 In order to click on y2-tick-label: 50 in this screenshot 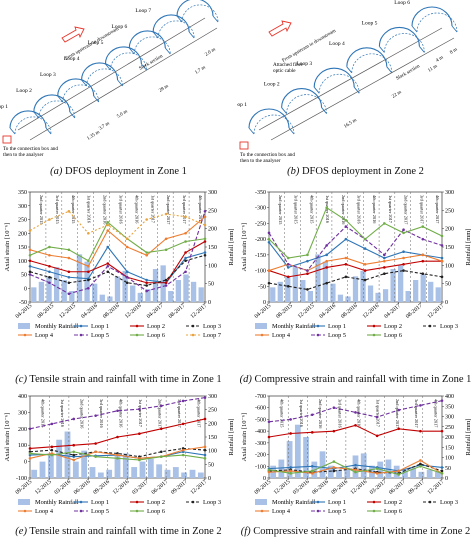, I will do `click(211, 285)`.